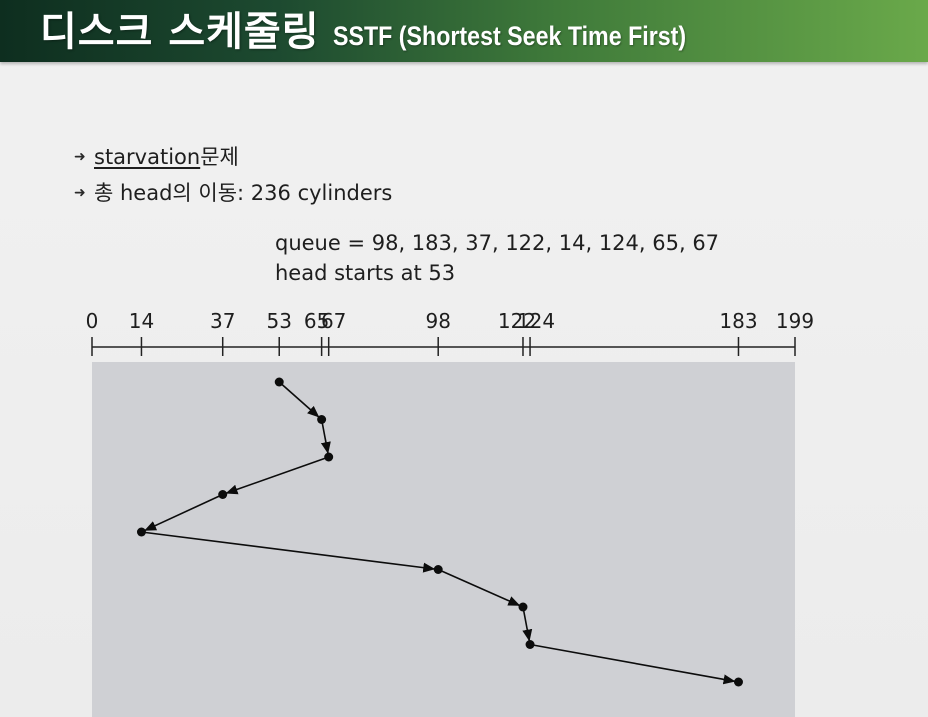 The height and width of the screenshot is (717, 928). Describe the element at coordinates (219, 157) in the screenshot. I see `bullet-starvation-rest: 문제` at that location.